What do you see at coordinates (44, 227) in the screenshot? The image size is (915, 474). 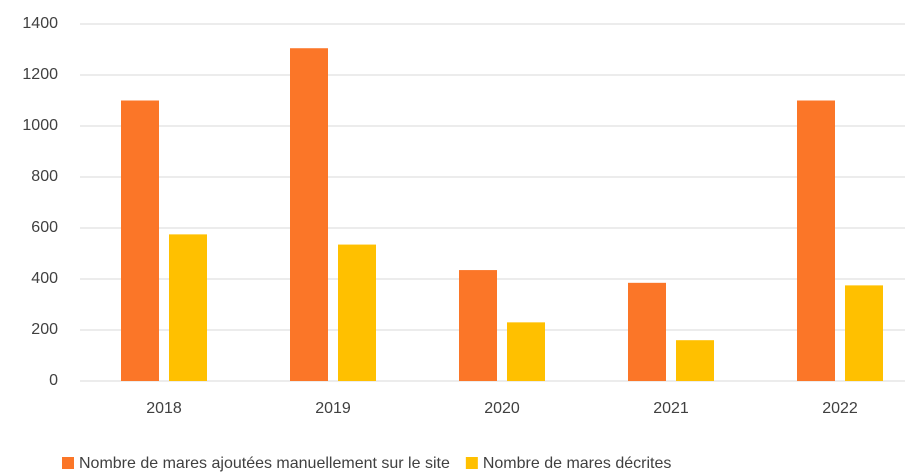 I see `y-tick-label: 600` at bounding box center [44, 227].